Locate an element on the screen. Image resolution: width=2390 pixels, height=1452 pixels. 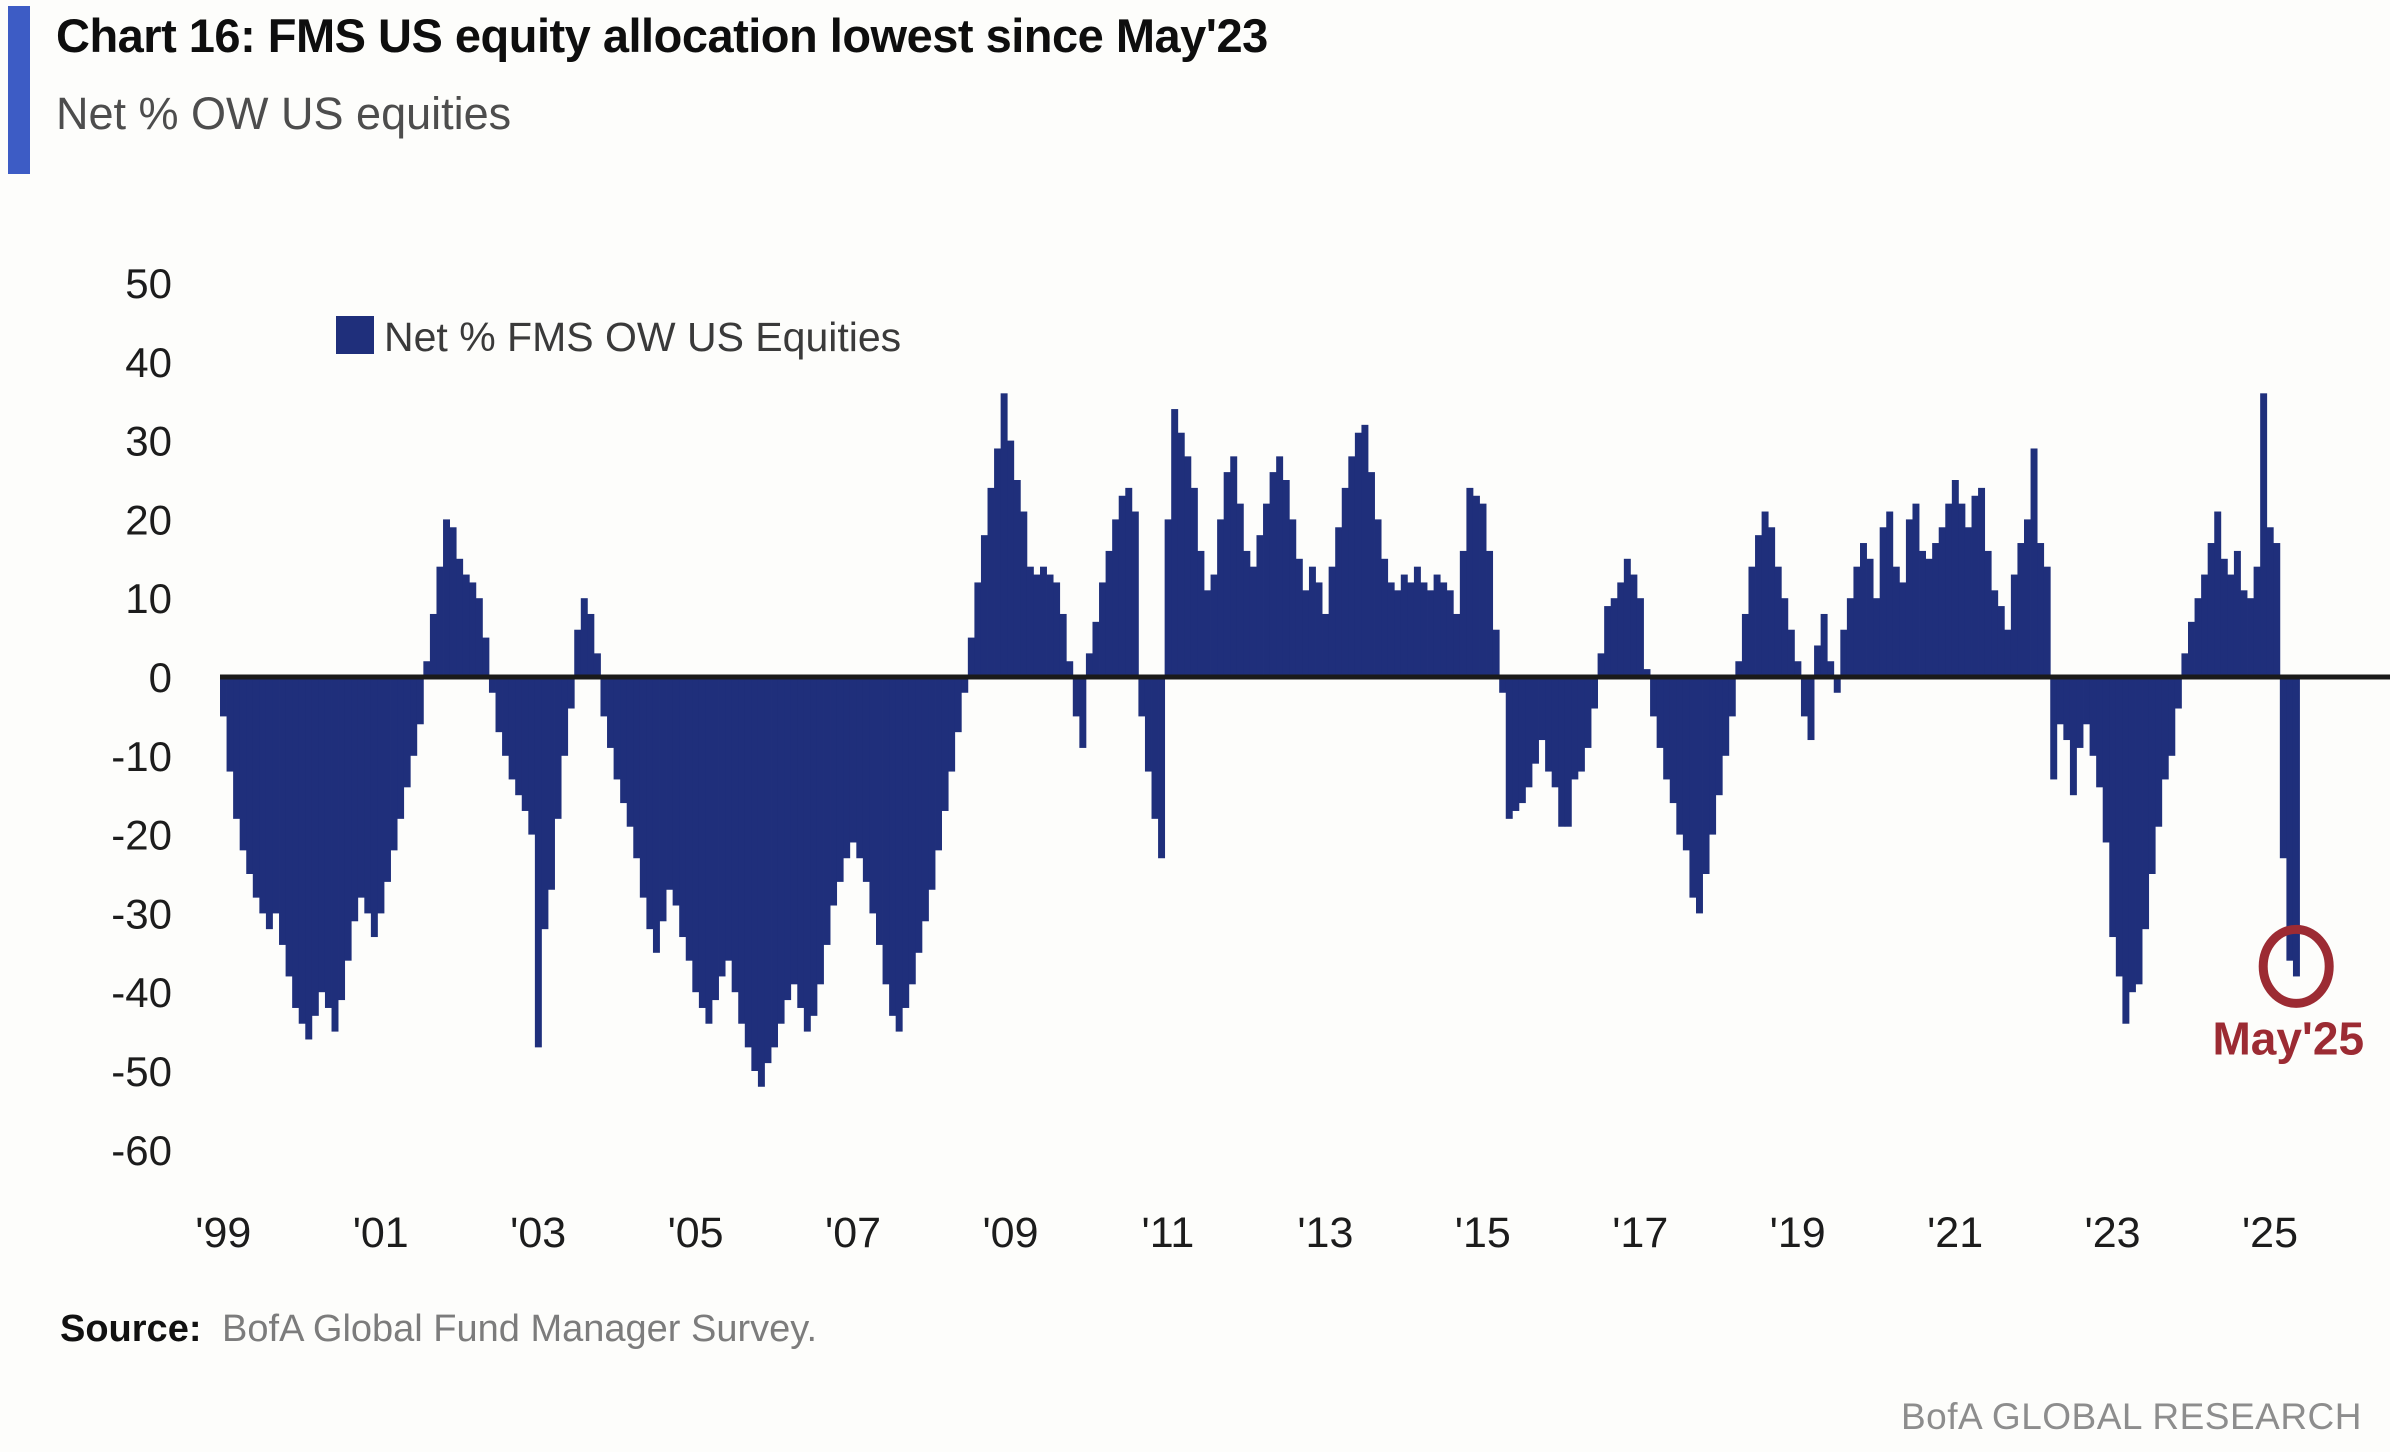
title-accent-bar is located at coordinates (19, 90).